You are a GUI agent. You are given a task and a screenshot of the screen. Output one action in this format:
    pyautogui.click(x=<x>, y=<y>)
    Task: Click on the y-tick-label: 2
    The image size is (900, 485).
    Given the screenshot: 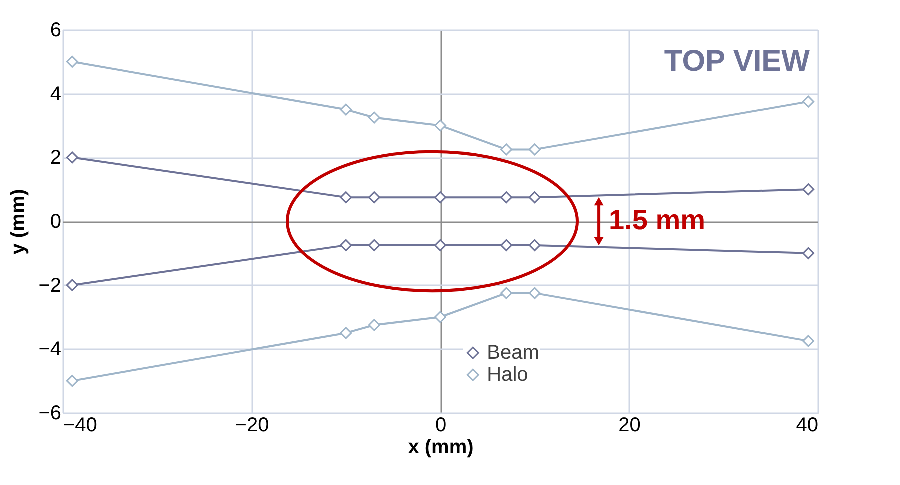 What is the action you would take?
    pyautogui.click(x=56, y=158)
    